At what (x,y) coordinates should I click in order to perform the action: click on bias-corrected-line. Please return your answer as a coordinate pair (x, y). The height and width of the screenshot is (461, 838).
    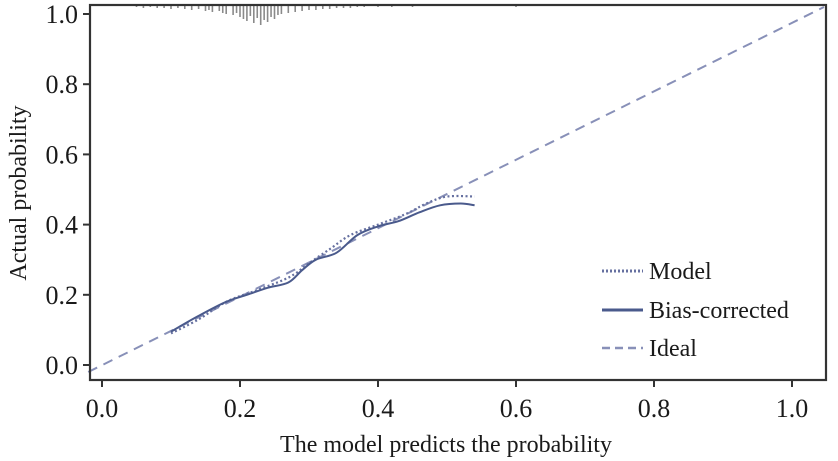
    Looking at the image, I should click on (322, 267).